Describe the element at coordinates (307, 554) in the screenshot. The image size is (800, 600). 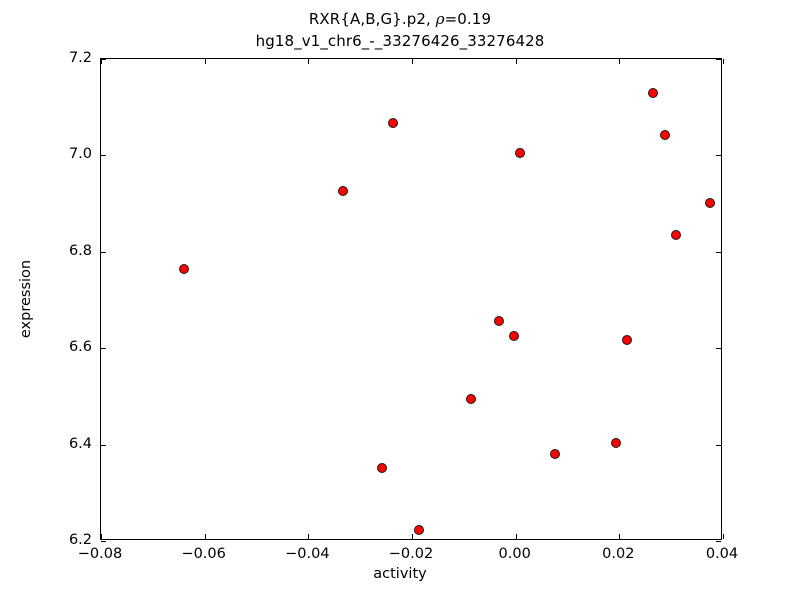
I see `x-tick-label: −0.04` at that location.